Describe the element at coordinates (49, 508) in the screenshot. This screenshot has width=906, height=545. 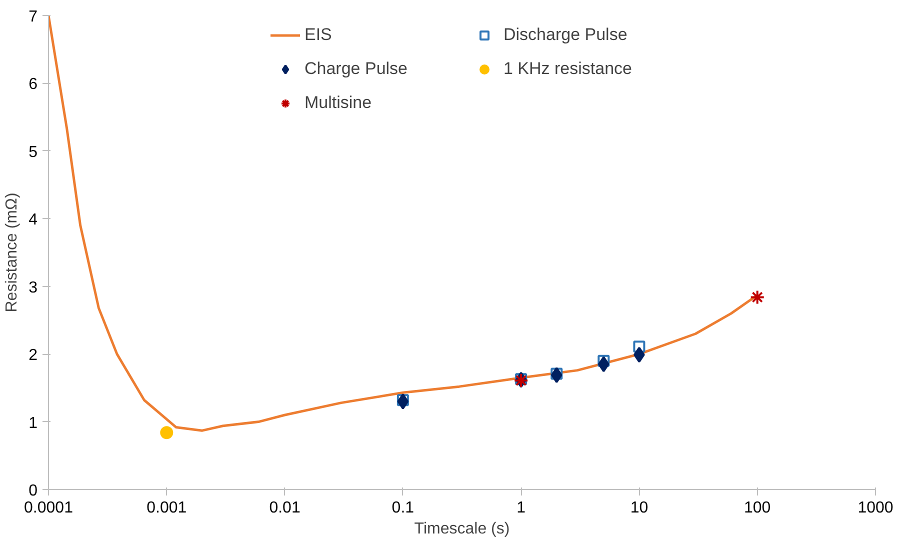
I see `x-tick-label: 0.0001` at that location.